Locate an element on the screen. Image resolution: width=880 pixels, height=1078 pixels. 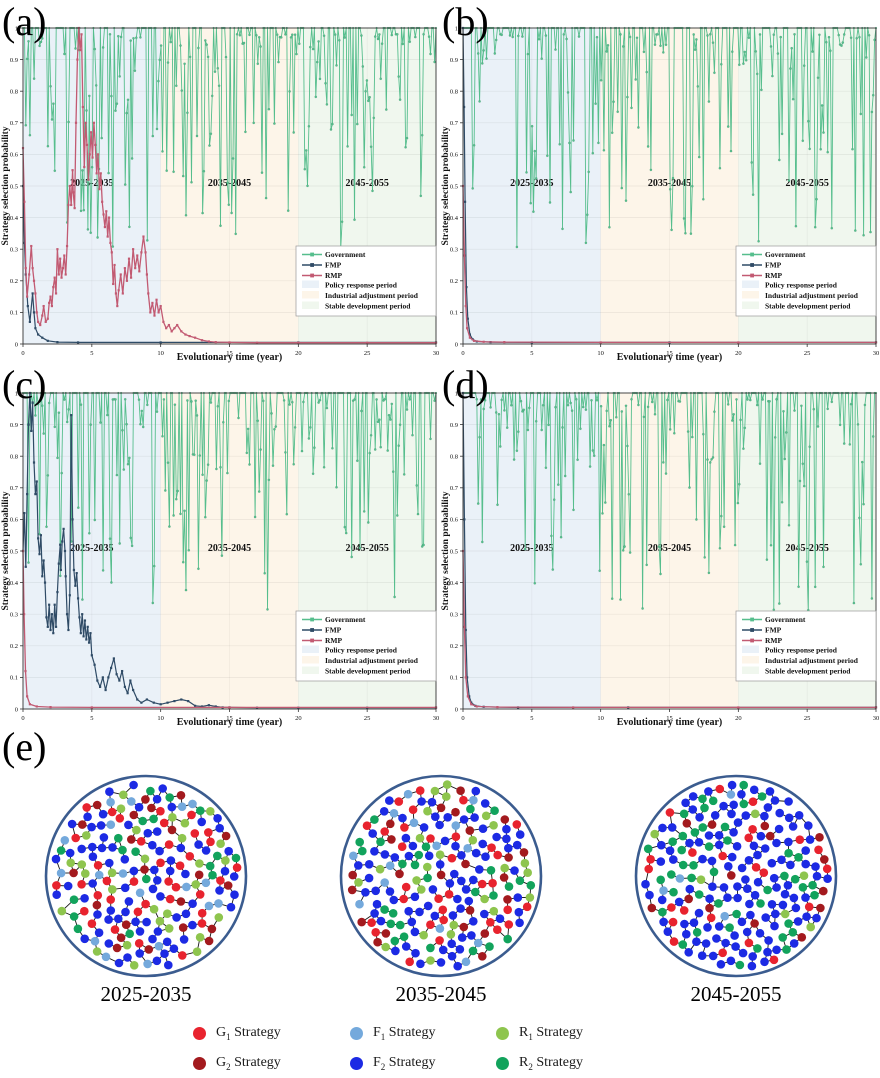
panel-letter-c: (c) is located at coordinates (24, 384).